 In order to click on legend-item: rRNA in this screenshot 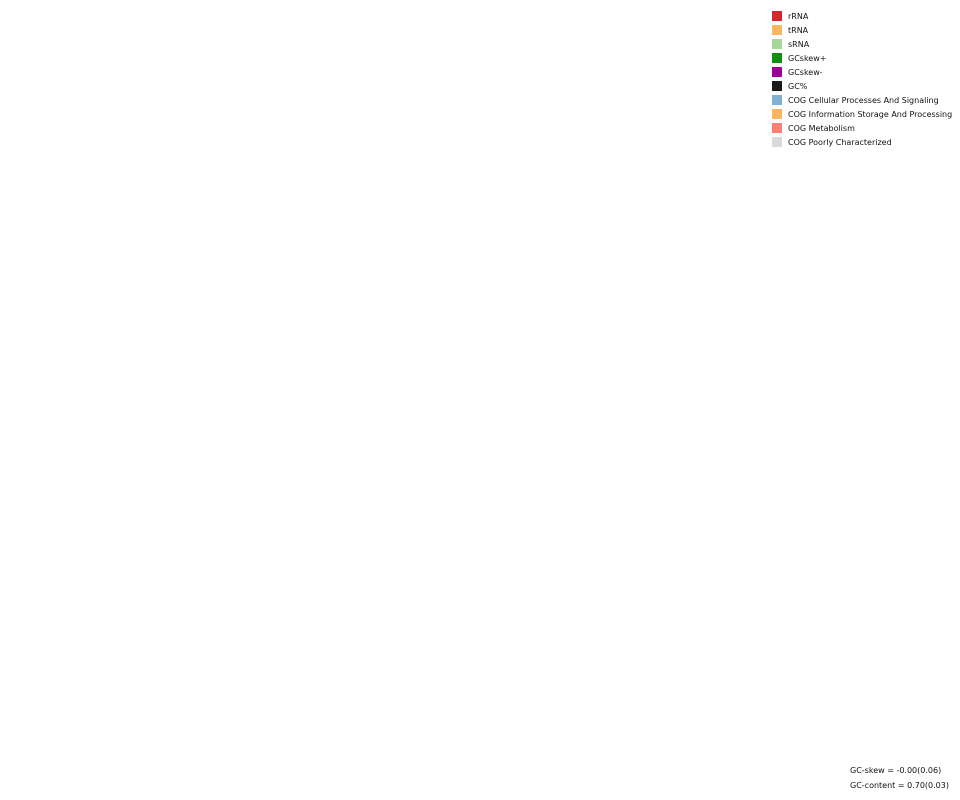, I will do `click(862, 16)`.